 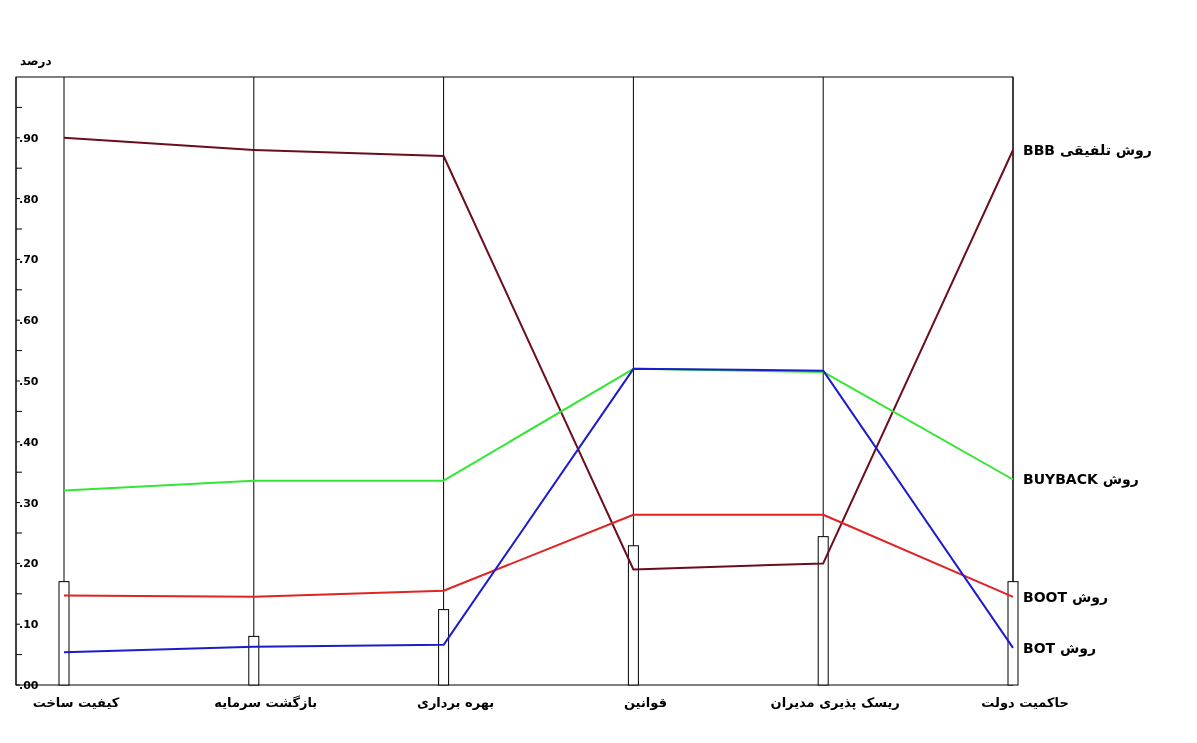 I want to click on x-tick-label: ریسک پذیری مدیران, so click(x=835, y=702).